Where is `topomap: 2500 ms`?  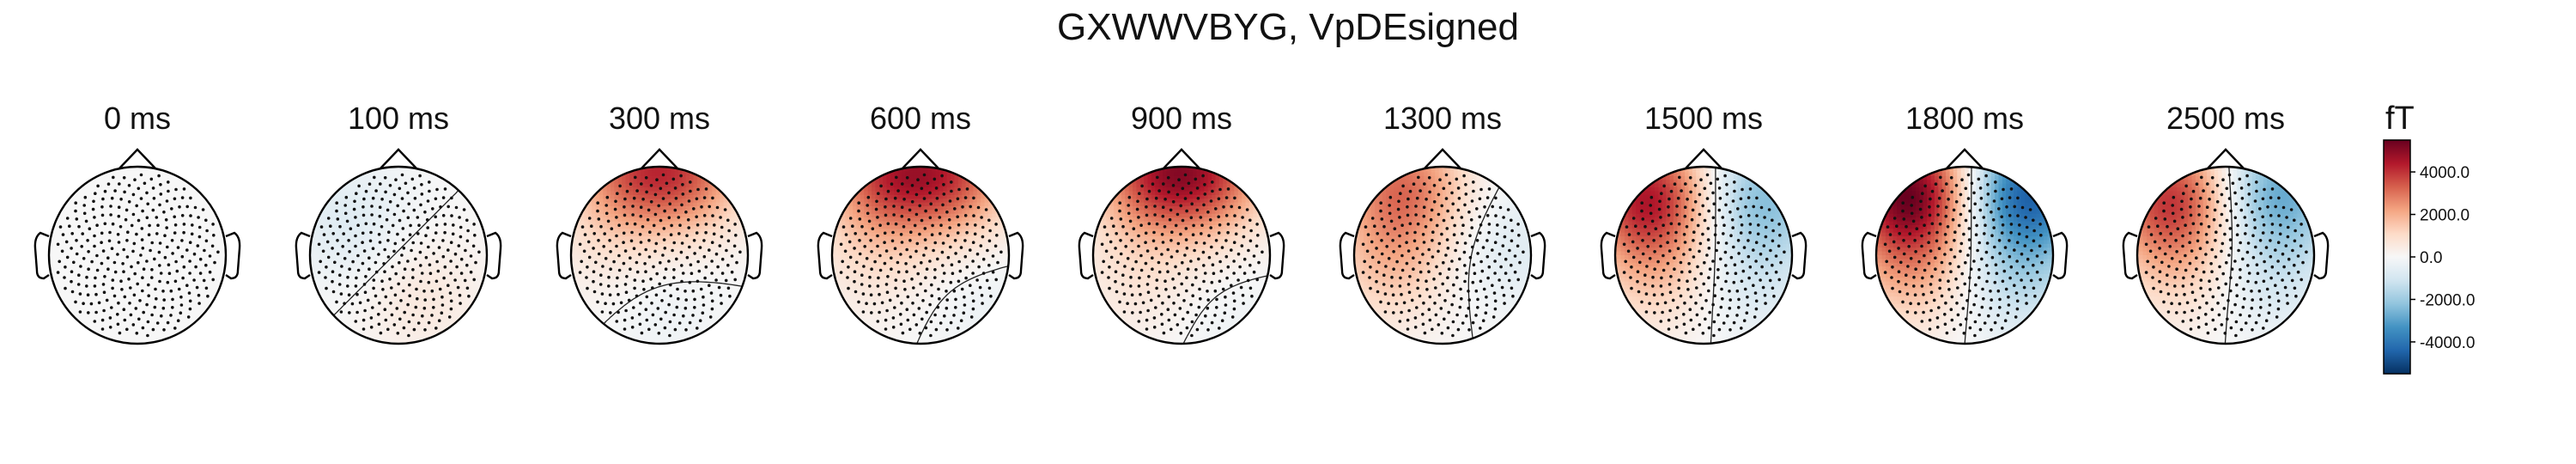 topomap: 2500 ms is located at coordinates (2226, 223).